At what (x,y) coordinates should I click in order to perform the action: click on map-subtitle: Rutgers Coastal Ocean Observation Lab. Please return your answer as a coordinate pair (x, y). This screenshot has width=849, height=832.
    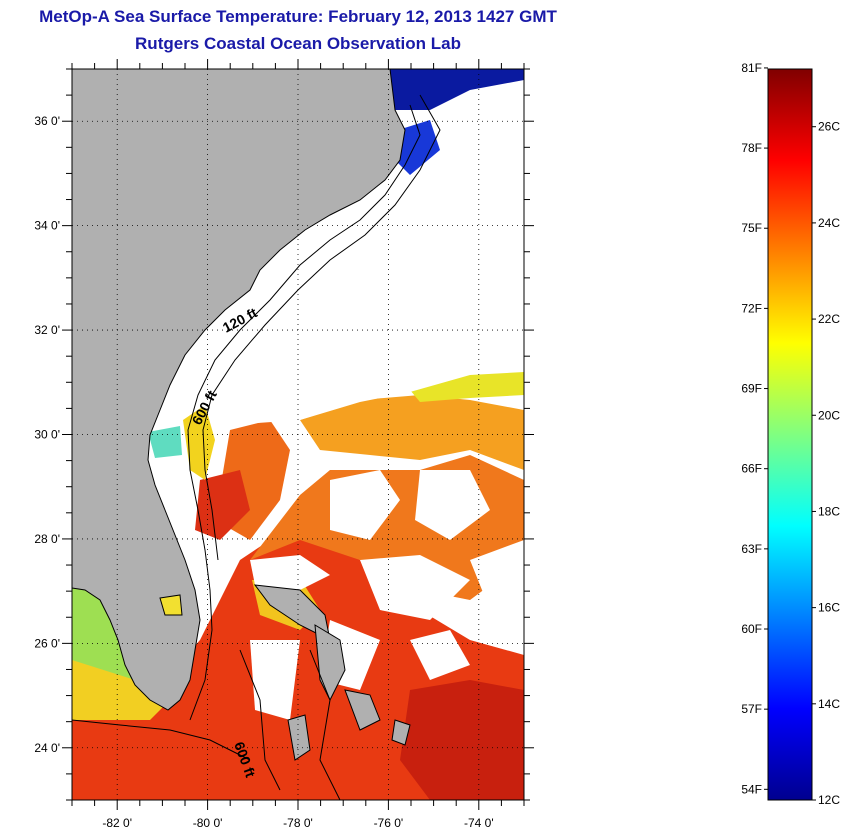
    Looking at the image, I should click on (298, 43).